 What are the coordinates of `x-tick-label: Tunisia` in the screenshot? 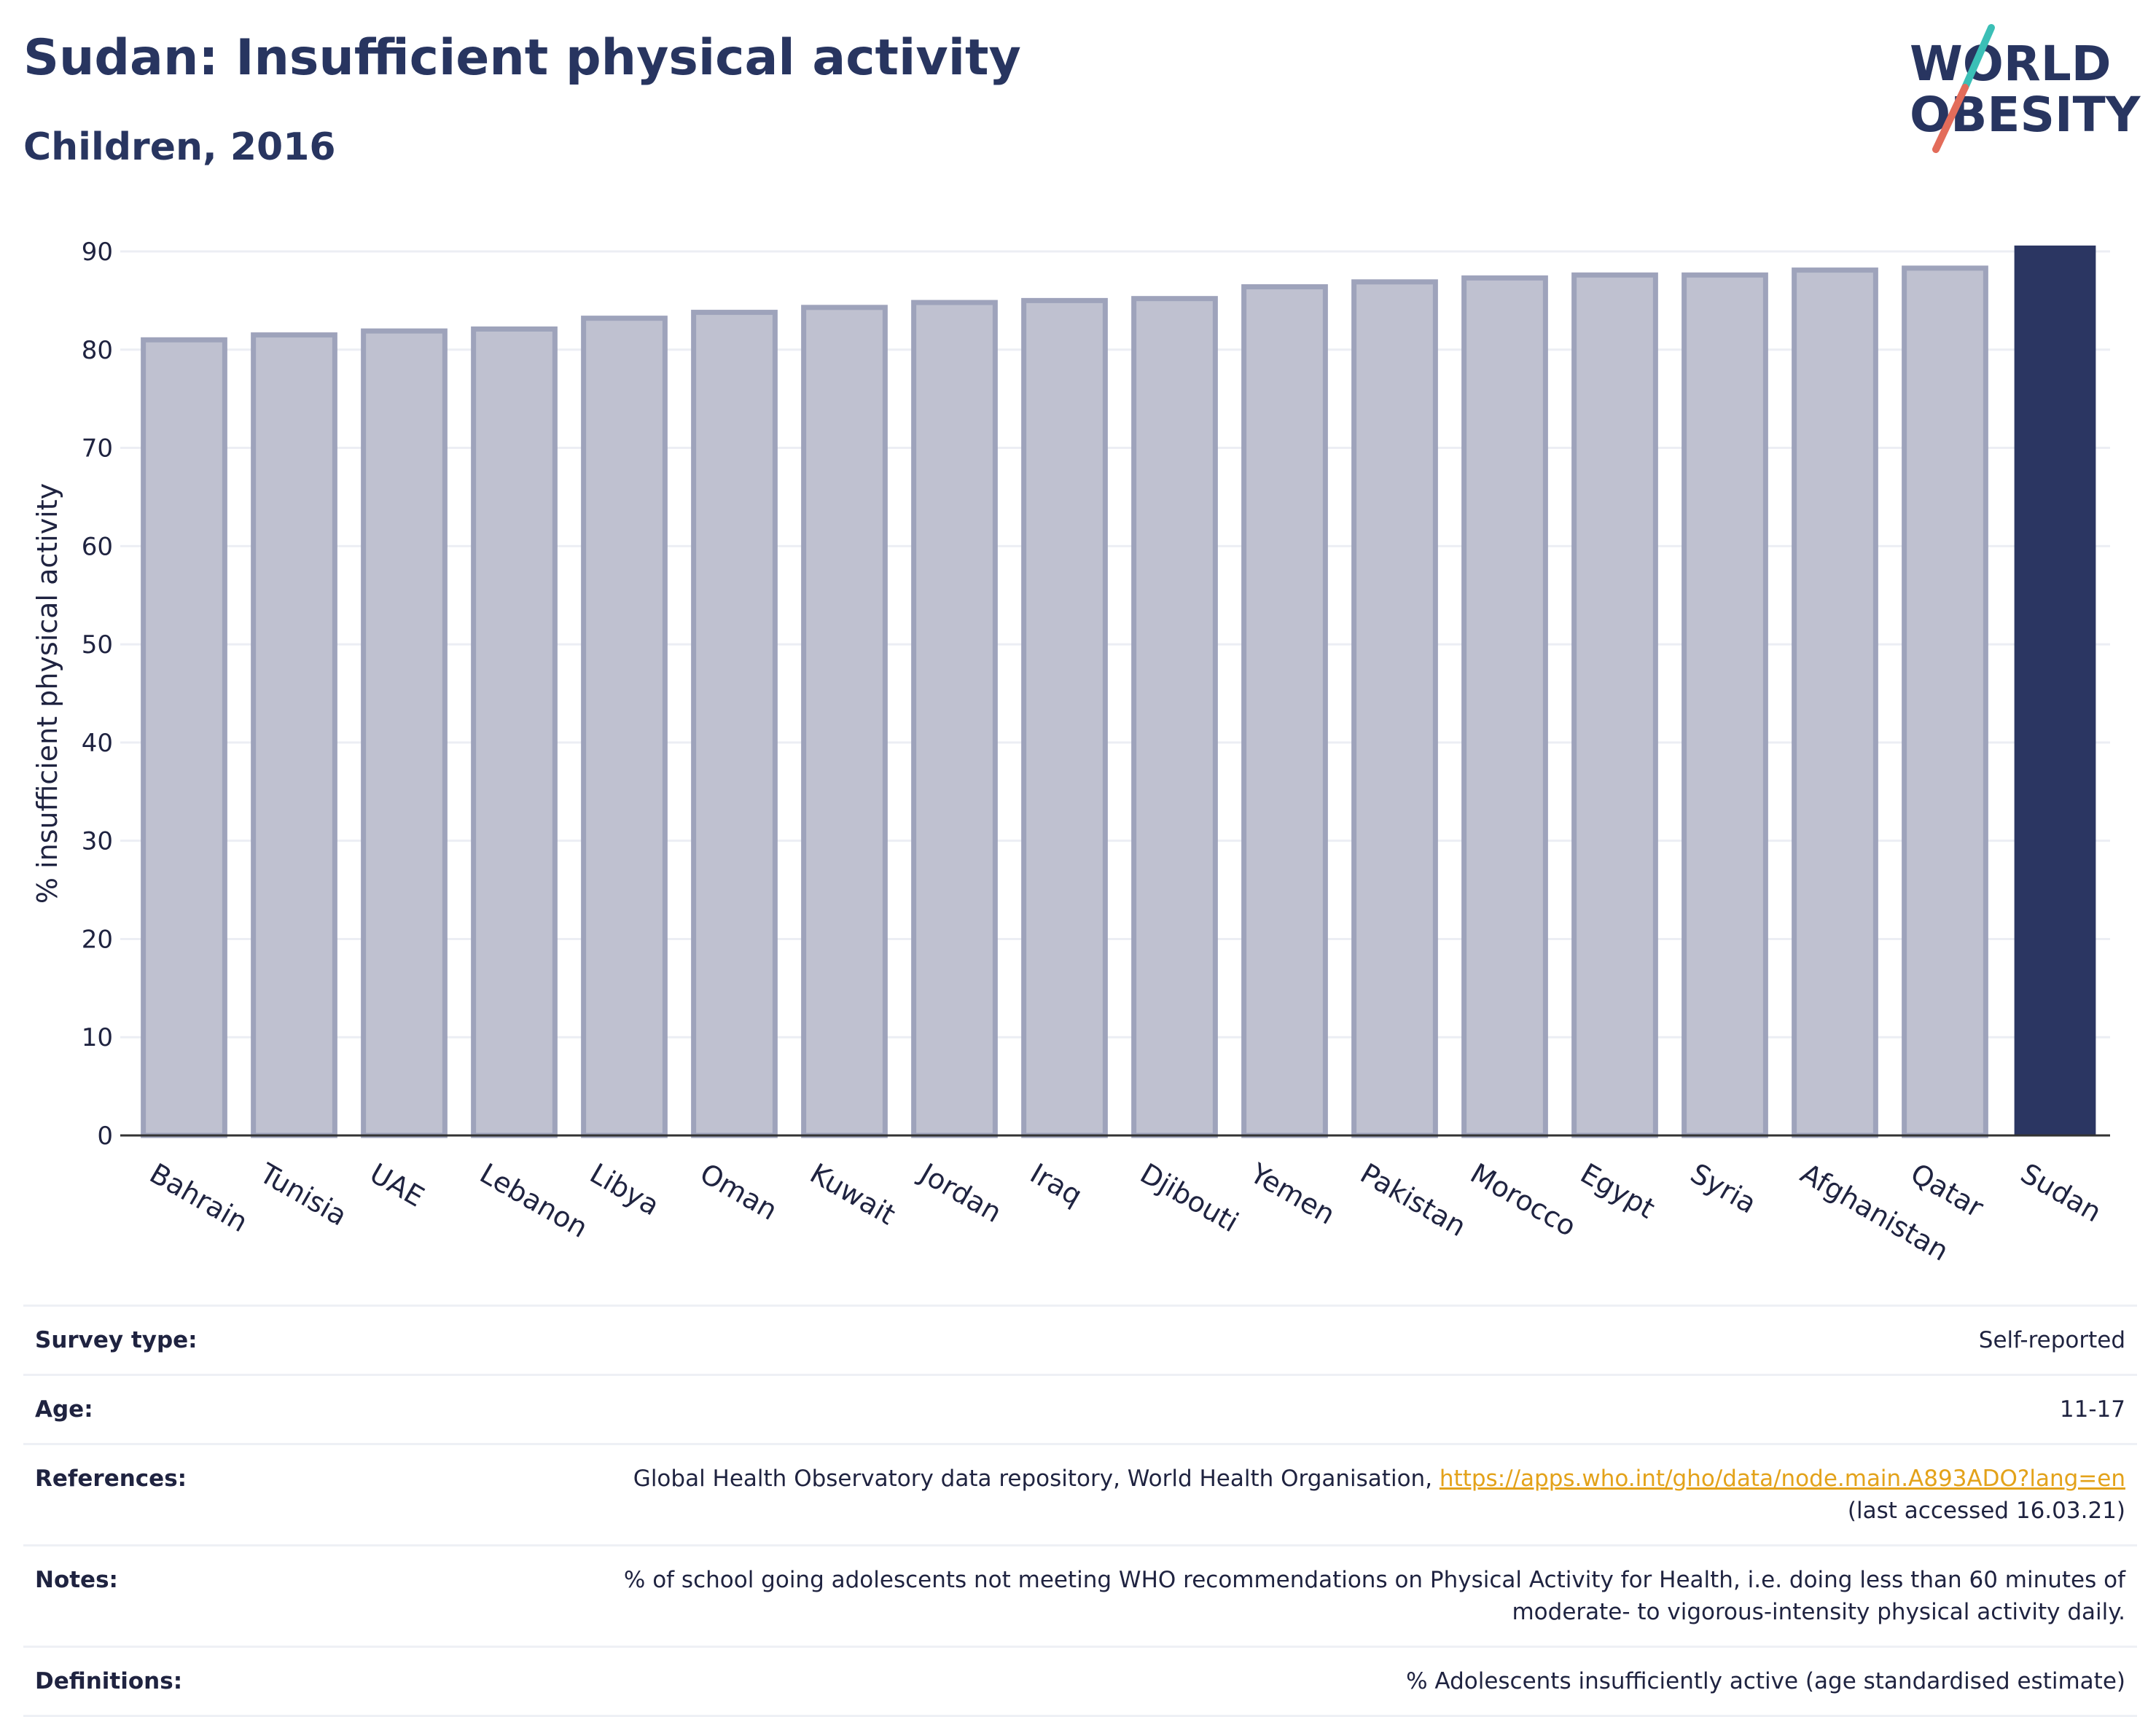 It's located at (303, 1194).